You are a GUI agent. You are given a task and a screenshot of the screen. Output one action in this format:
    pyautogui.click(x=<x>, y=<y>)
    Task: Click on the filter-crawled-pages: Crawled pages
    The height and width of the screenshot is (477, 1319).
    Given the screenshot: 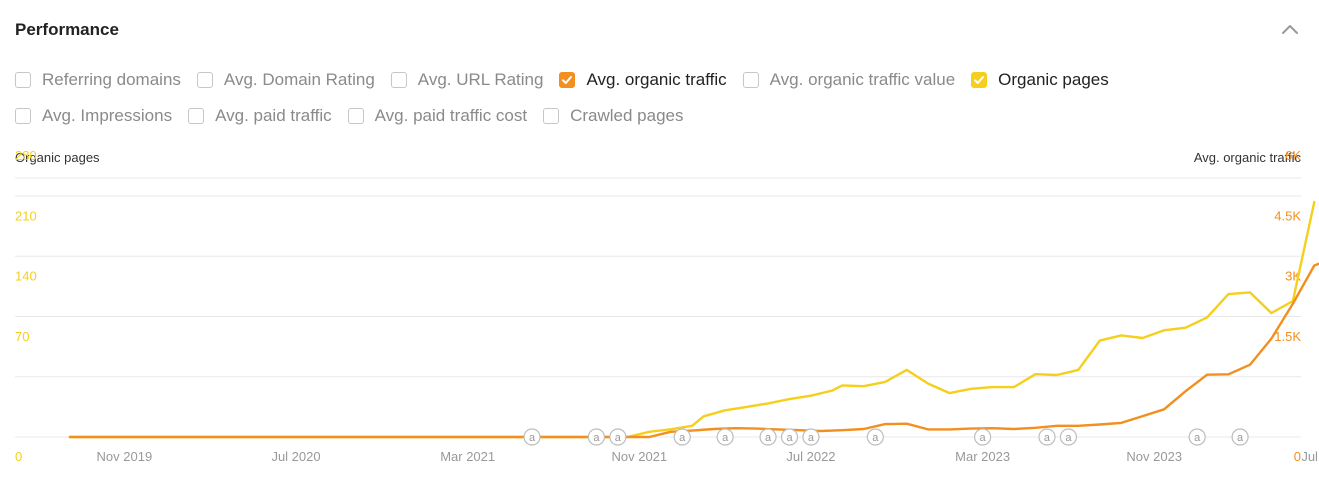 What is the action you would take?
    pyautogui.click(x=613, y=116)
    